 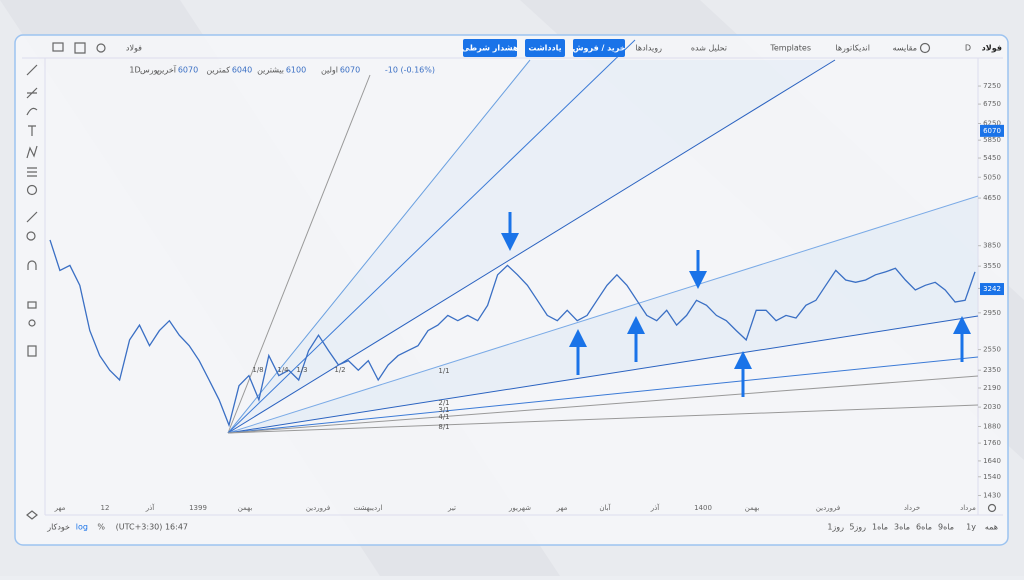 I want to click on camera-icon, so click(x=58, y=47).